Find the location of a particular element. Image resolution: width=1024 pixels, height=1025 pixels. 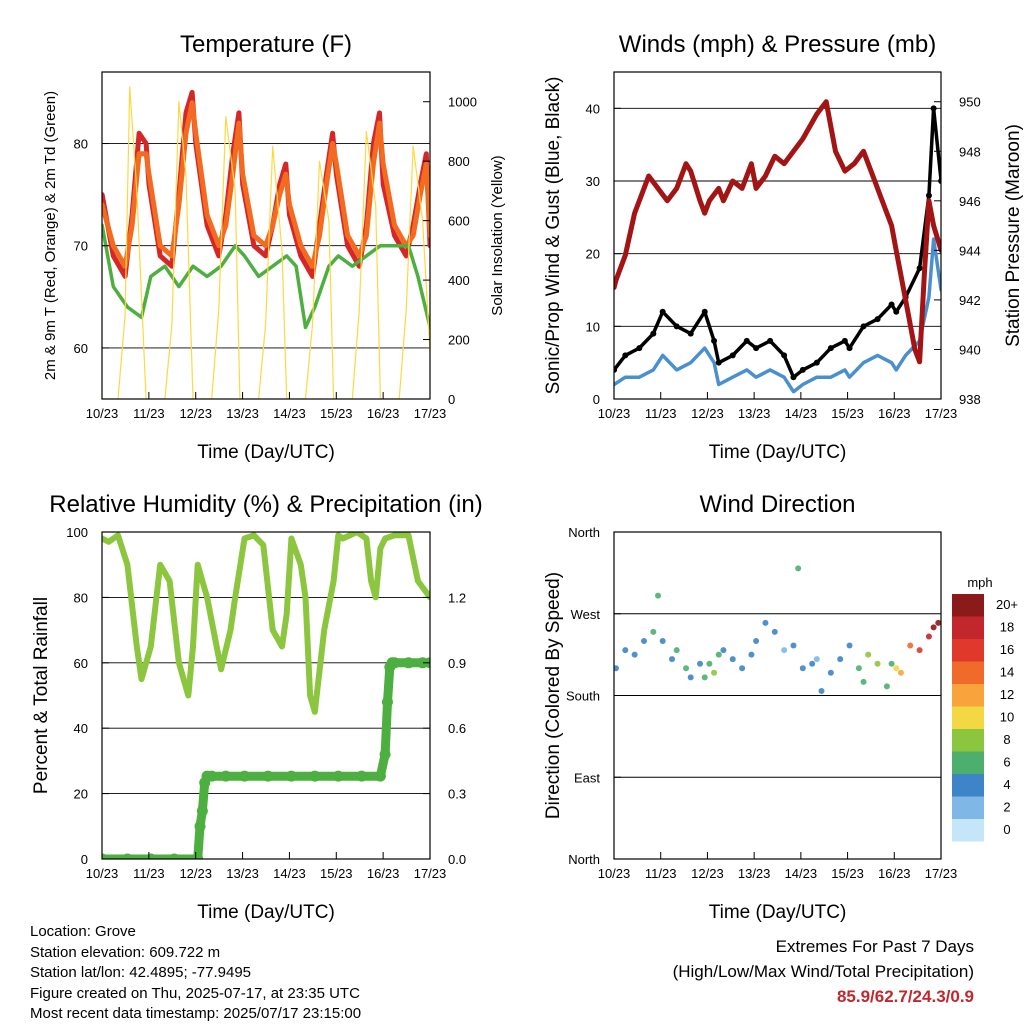

series-2m-td is located at coordinates (266, 276).